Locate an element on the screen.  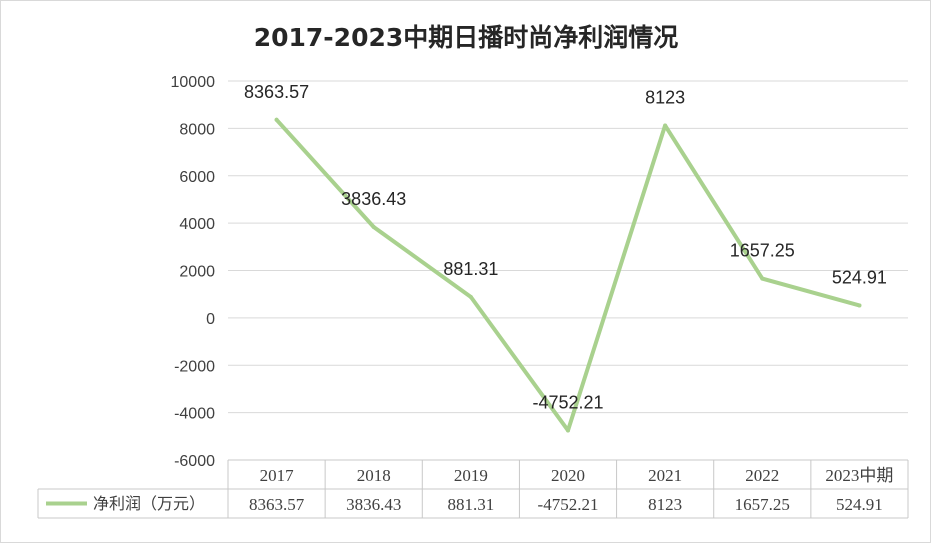
table-value-cell: 1657.25 is located at coordinates (762, 504).